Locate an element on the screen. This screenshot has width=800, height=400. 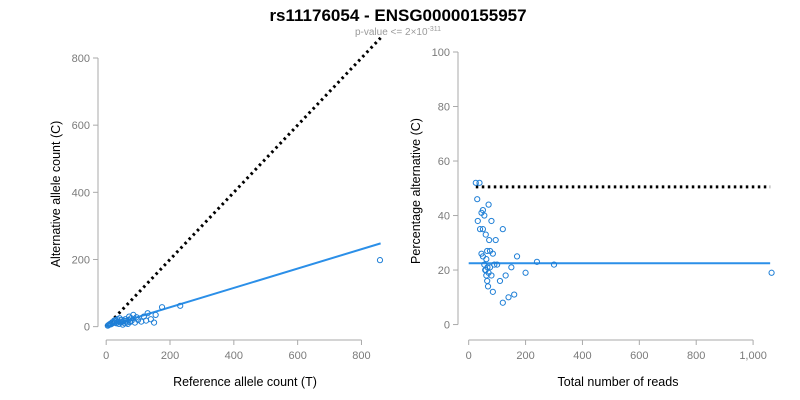
chart-title: rs11176054 - ENSG00000155957 is located at coordinates (397, 15).